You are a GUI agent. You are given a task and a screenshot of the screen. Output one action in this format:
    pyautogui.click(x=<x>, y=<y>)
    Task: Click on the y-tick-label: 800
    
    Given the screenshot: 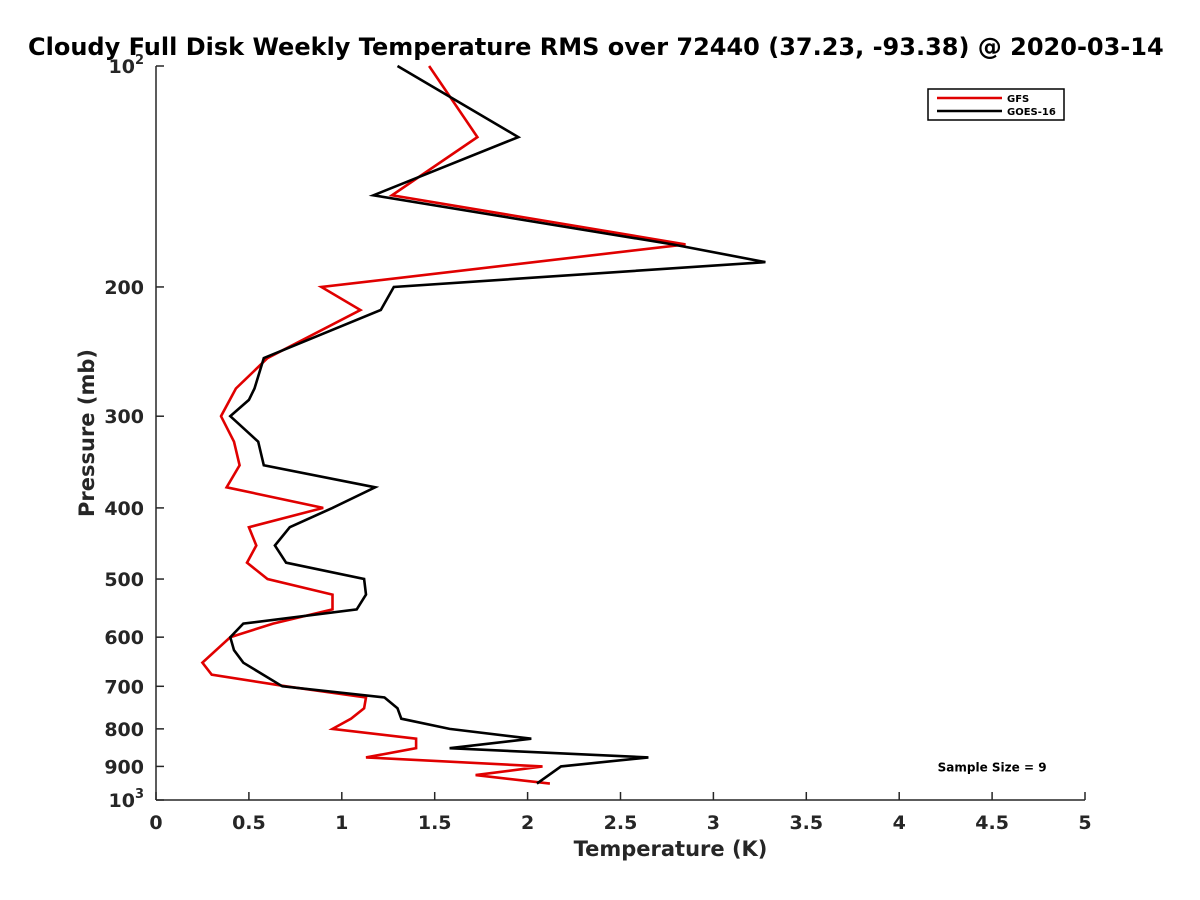 What is the action you would take?
    pyautogui.click(x=124, y=730)
    